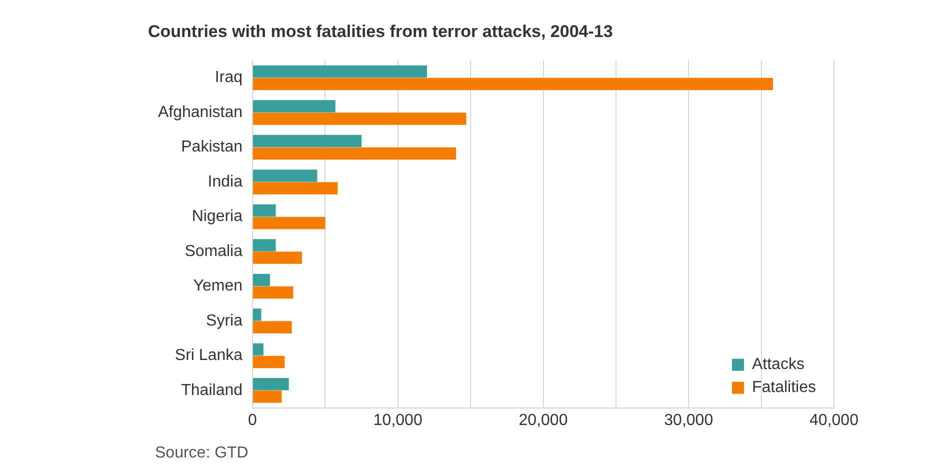  Describe the element at coordinates (253, 420) in the screenshot. I see `x-tick-label: 0` at that location.